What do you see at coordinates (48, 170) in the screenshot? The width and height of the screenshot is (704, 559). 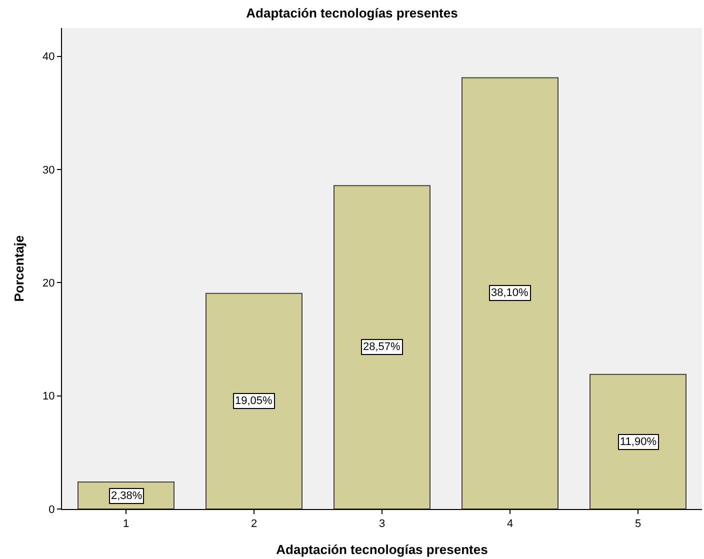 I see `y-tick-label: 30` at bounding box center [48, 170].